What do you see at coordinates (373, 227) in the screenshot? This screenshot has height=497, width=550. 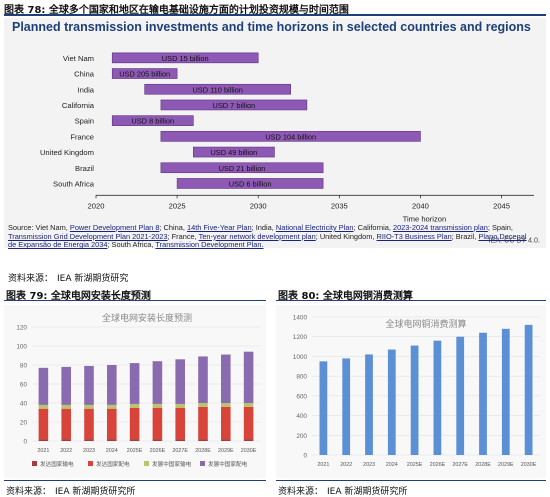 I see `source-separator-2: ; California,` at bounding box center [373, 227].